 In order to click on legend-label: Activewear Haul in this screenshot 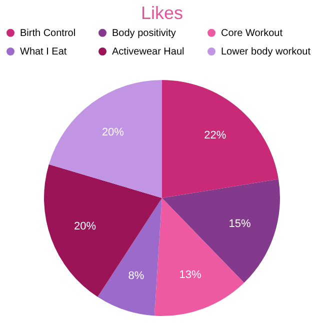, I will do `click(148, 52)`.